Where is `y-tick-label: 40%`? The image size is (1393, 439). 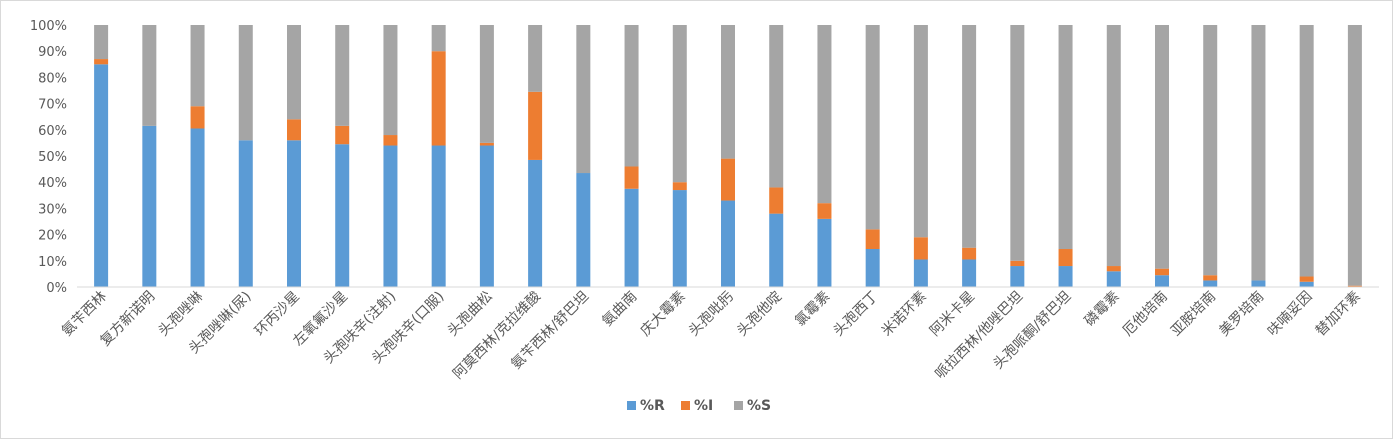
y-tick-label: 40% is located at coordinates (52, 183).